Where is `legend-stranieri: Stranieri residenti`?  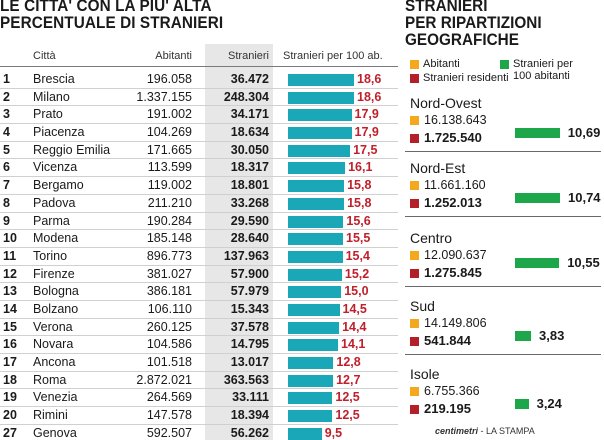
legend-stranieri: Stranieri residenti is located at coordinates (459, 78).